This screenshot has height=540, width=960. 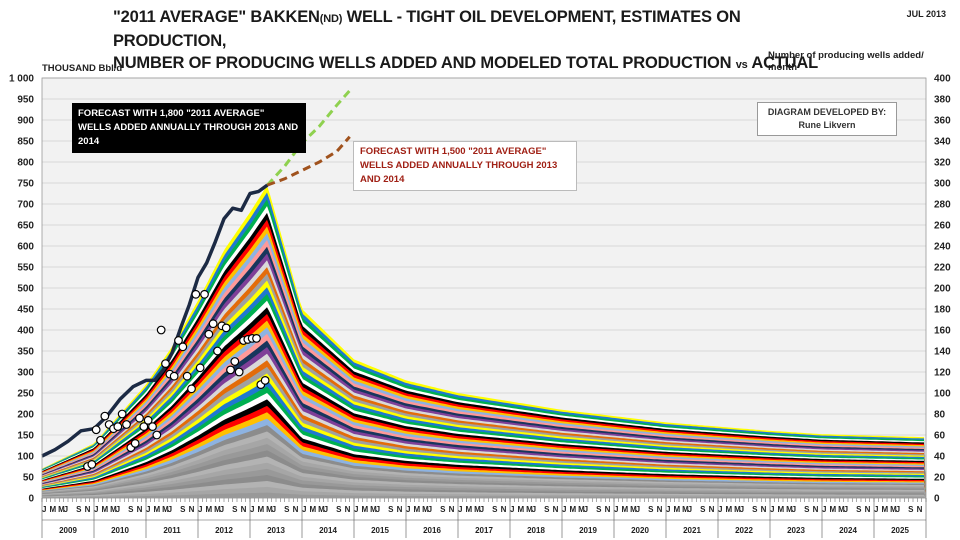 What do you see at coordinates (942, 247) in the screenshot?
I see `y2-tick-label: 240` at bounding box center [942, 247].